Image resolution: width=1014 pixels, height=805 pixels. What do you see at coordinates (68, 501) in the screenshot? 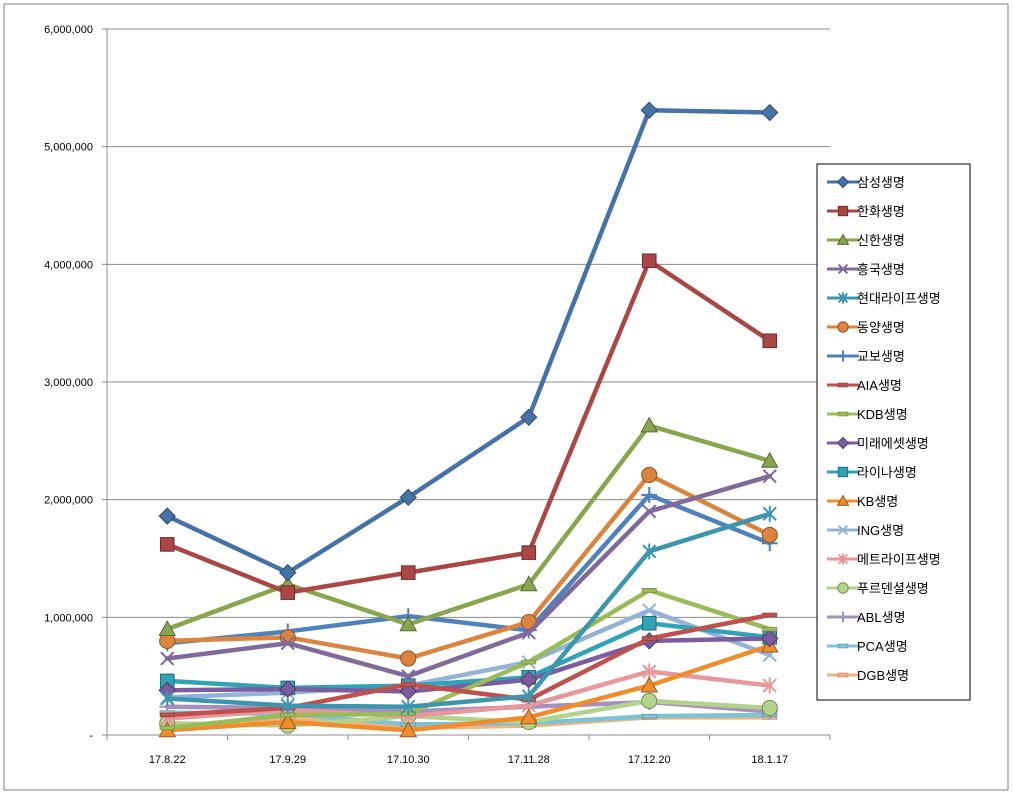
I see `y-tick-label: 2,000,000` at bounding box center [68, 501].